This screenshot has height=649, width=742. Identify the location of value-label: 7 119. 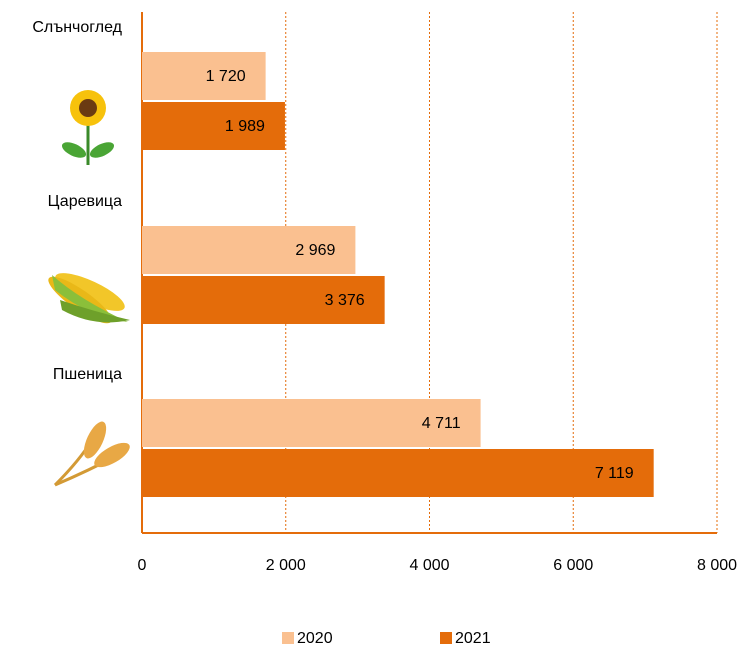
(614, 473).